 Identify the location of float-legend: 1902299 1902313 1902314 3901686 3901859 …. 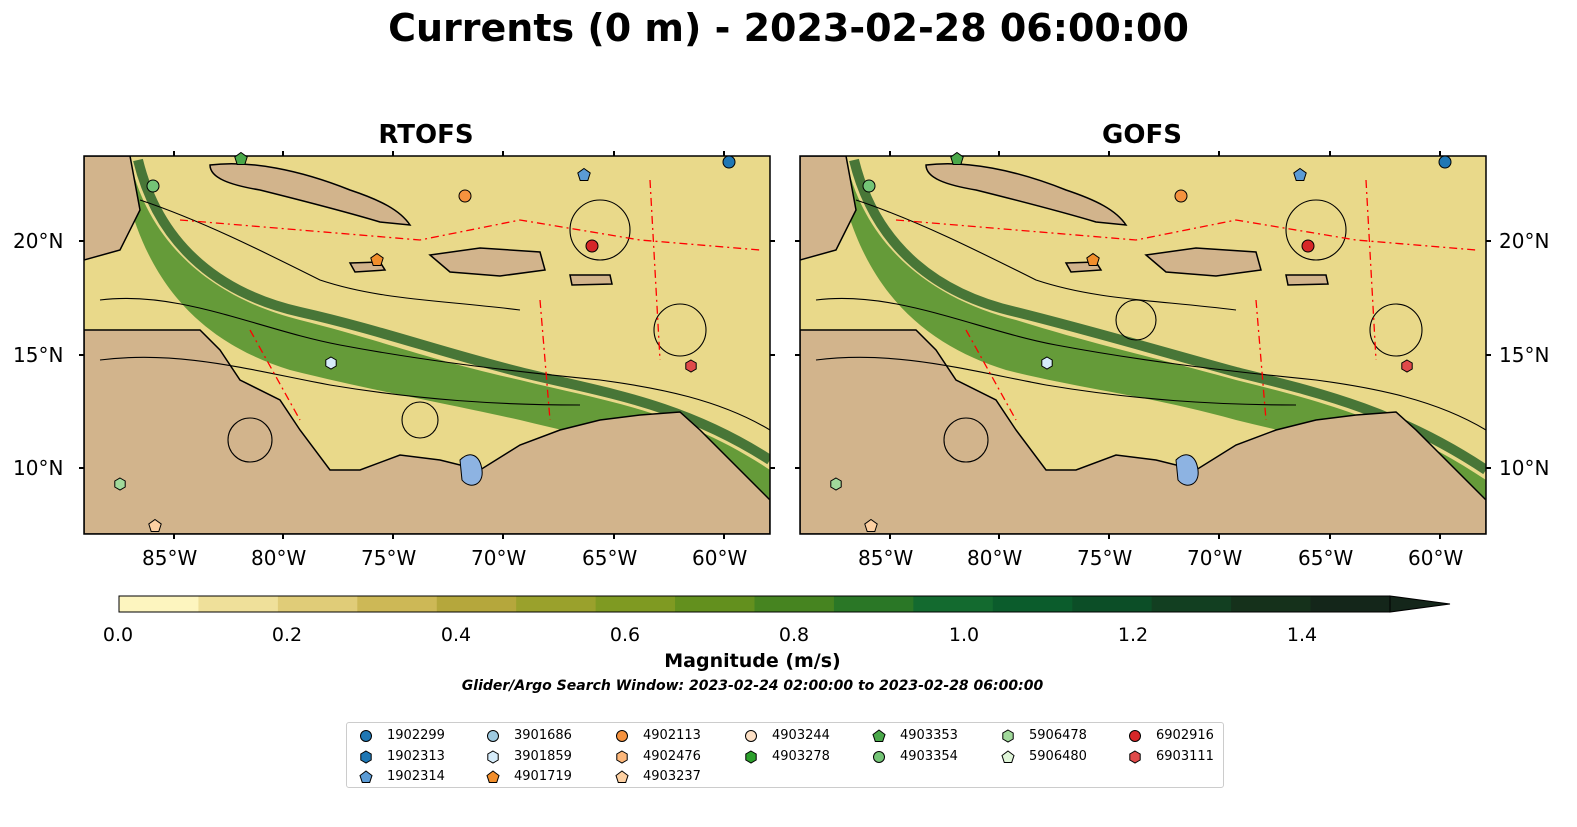
(785, 755).